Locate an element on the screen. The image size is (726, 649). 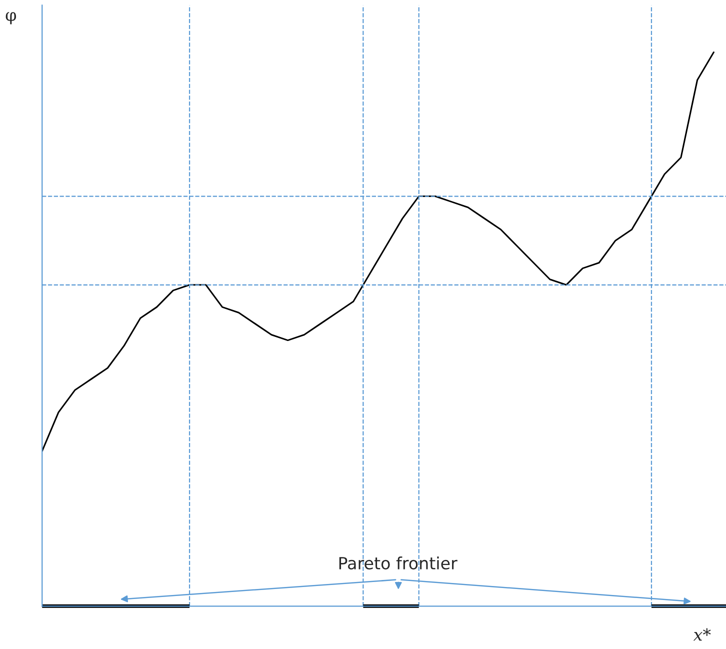
y-axis-title: φ is located at coordinates (11, 18).